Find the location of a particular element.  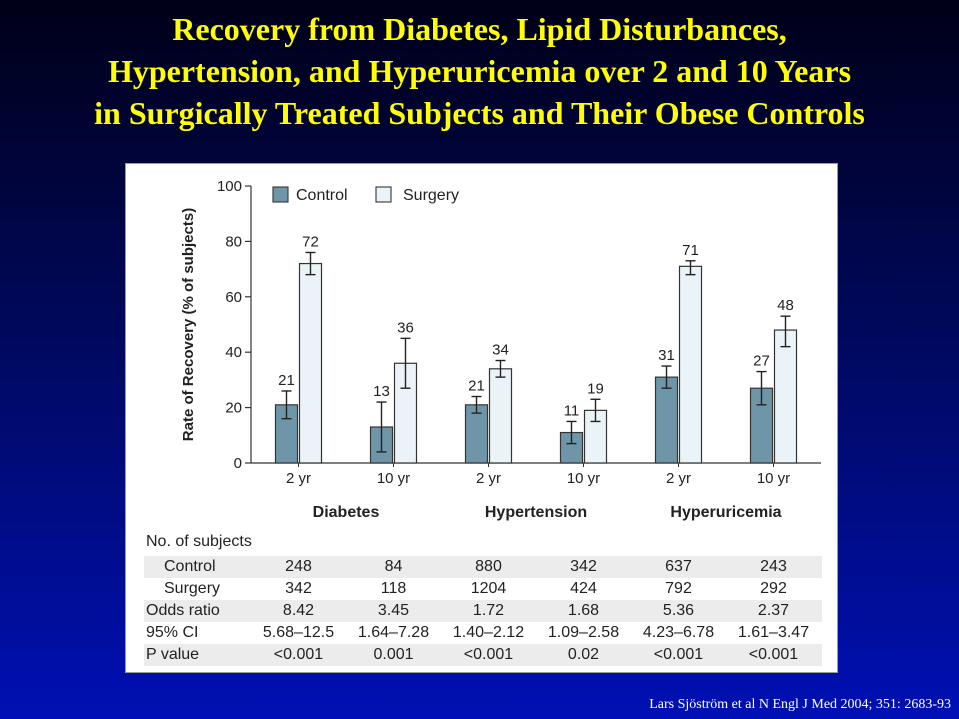

group-label: Hypertension is located at coordinates (536, 512).